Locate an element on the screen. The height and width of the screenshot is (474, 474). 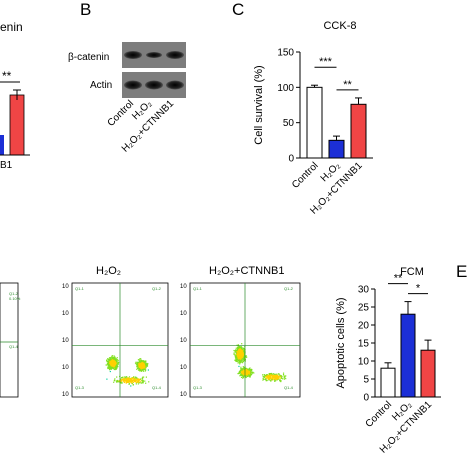
flow-plot-control-fragment: Q1-2 0.10% Q1-4 is located at coordinates (10, 340).